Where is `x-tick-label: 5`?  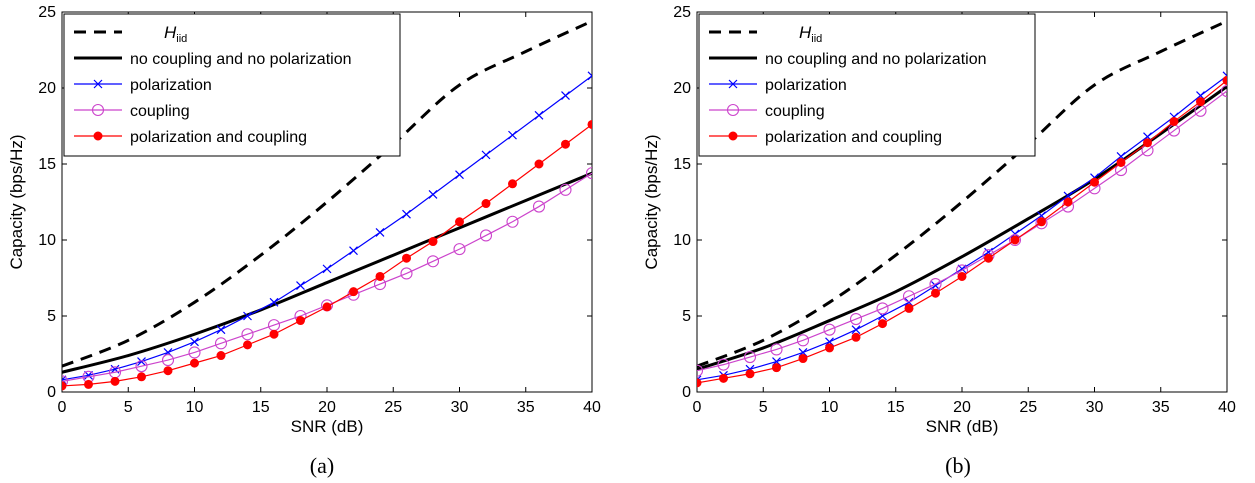
x-tick-label: 5 is located at coordinates (128, 407).